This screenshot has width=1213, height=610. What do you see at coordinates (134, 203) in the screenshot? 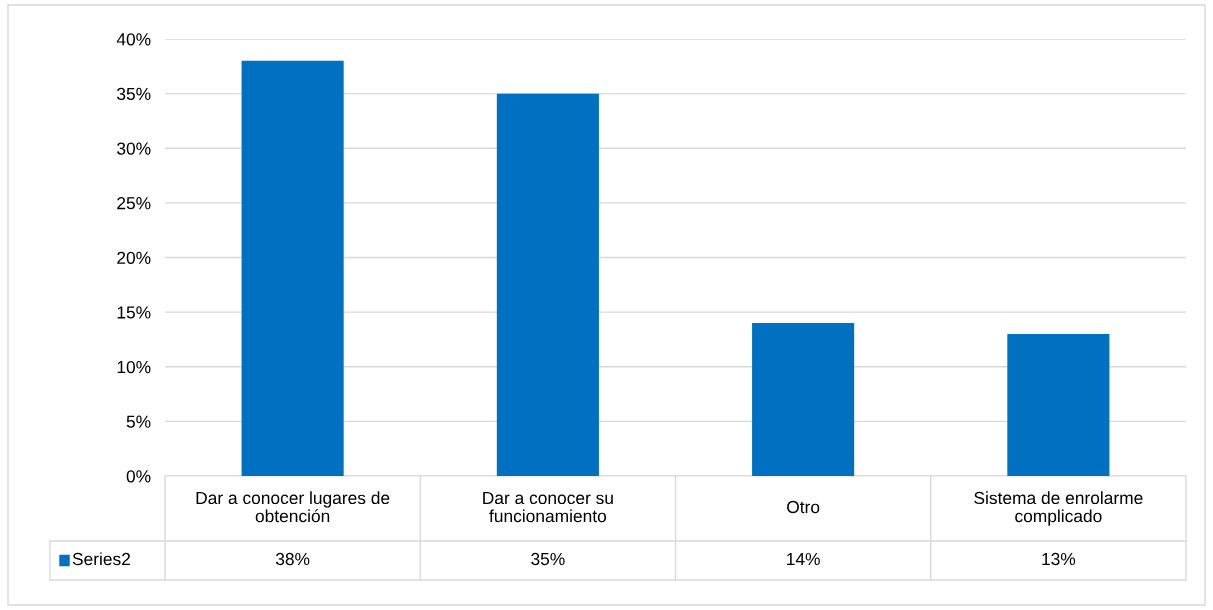
I see `y-tick-label: 25%` at bounding box center [134, 203].